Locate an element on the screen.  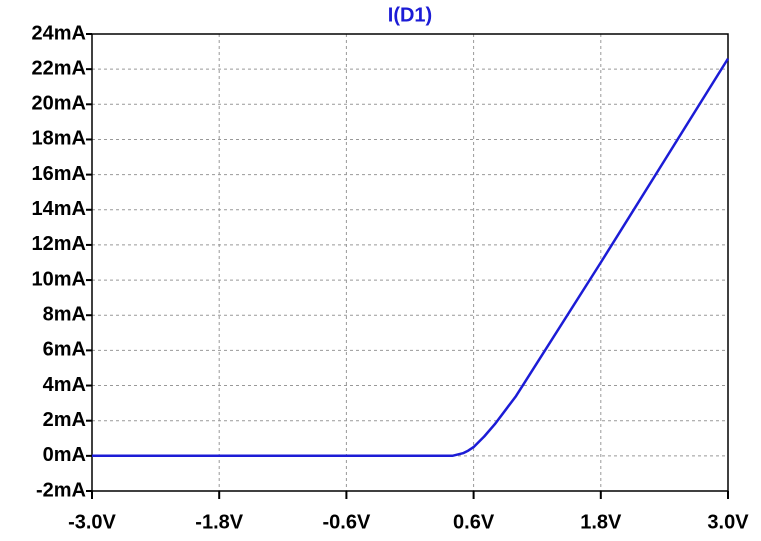
y-tick-label: 4mA is located at coordinates (64, 385).